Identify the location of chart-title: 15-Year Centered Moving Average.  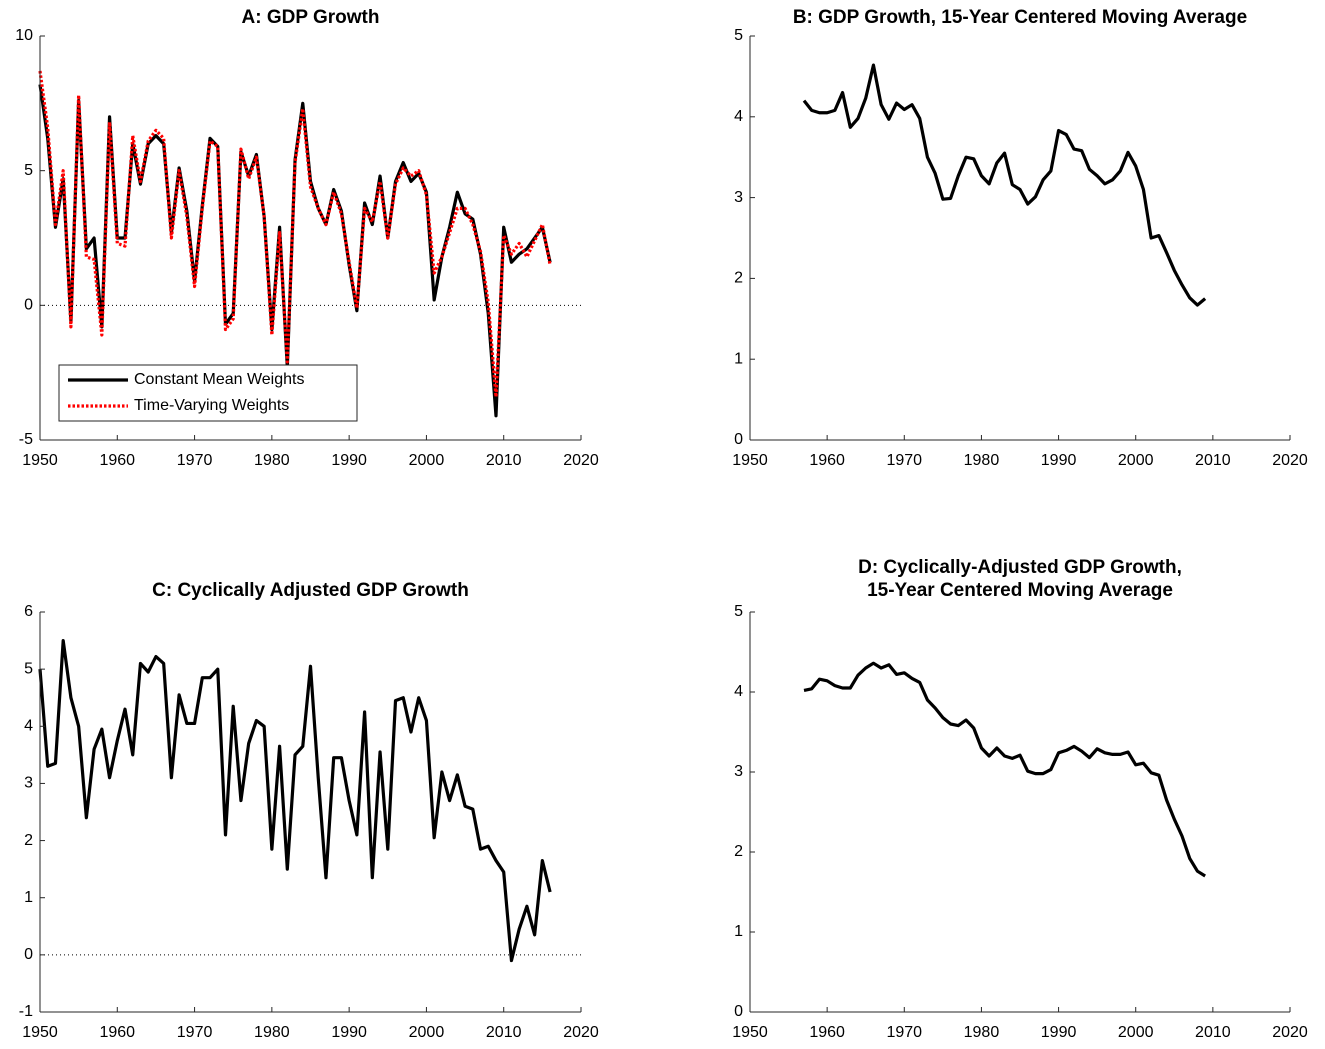
(1020, 590).